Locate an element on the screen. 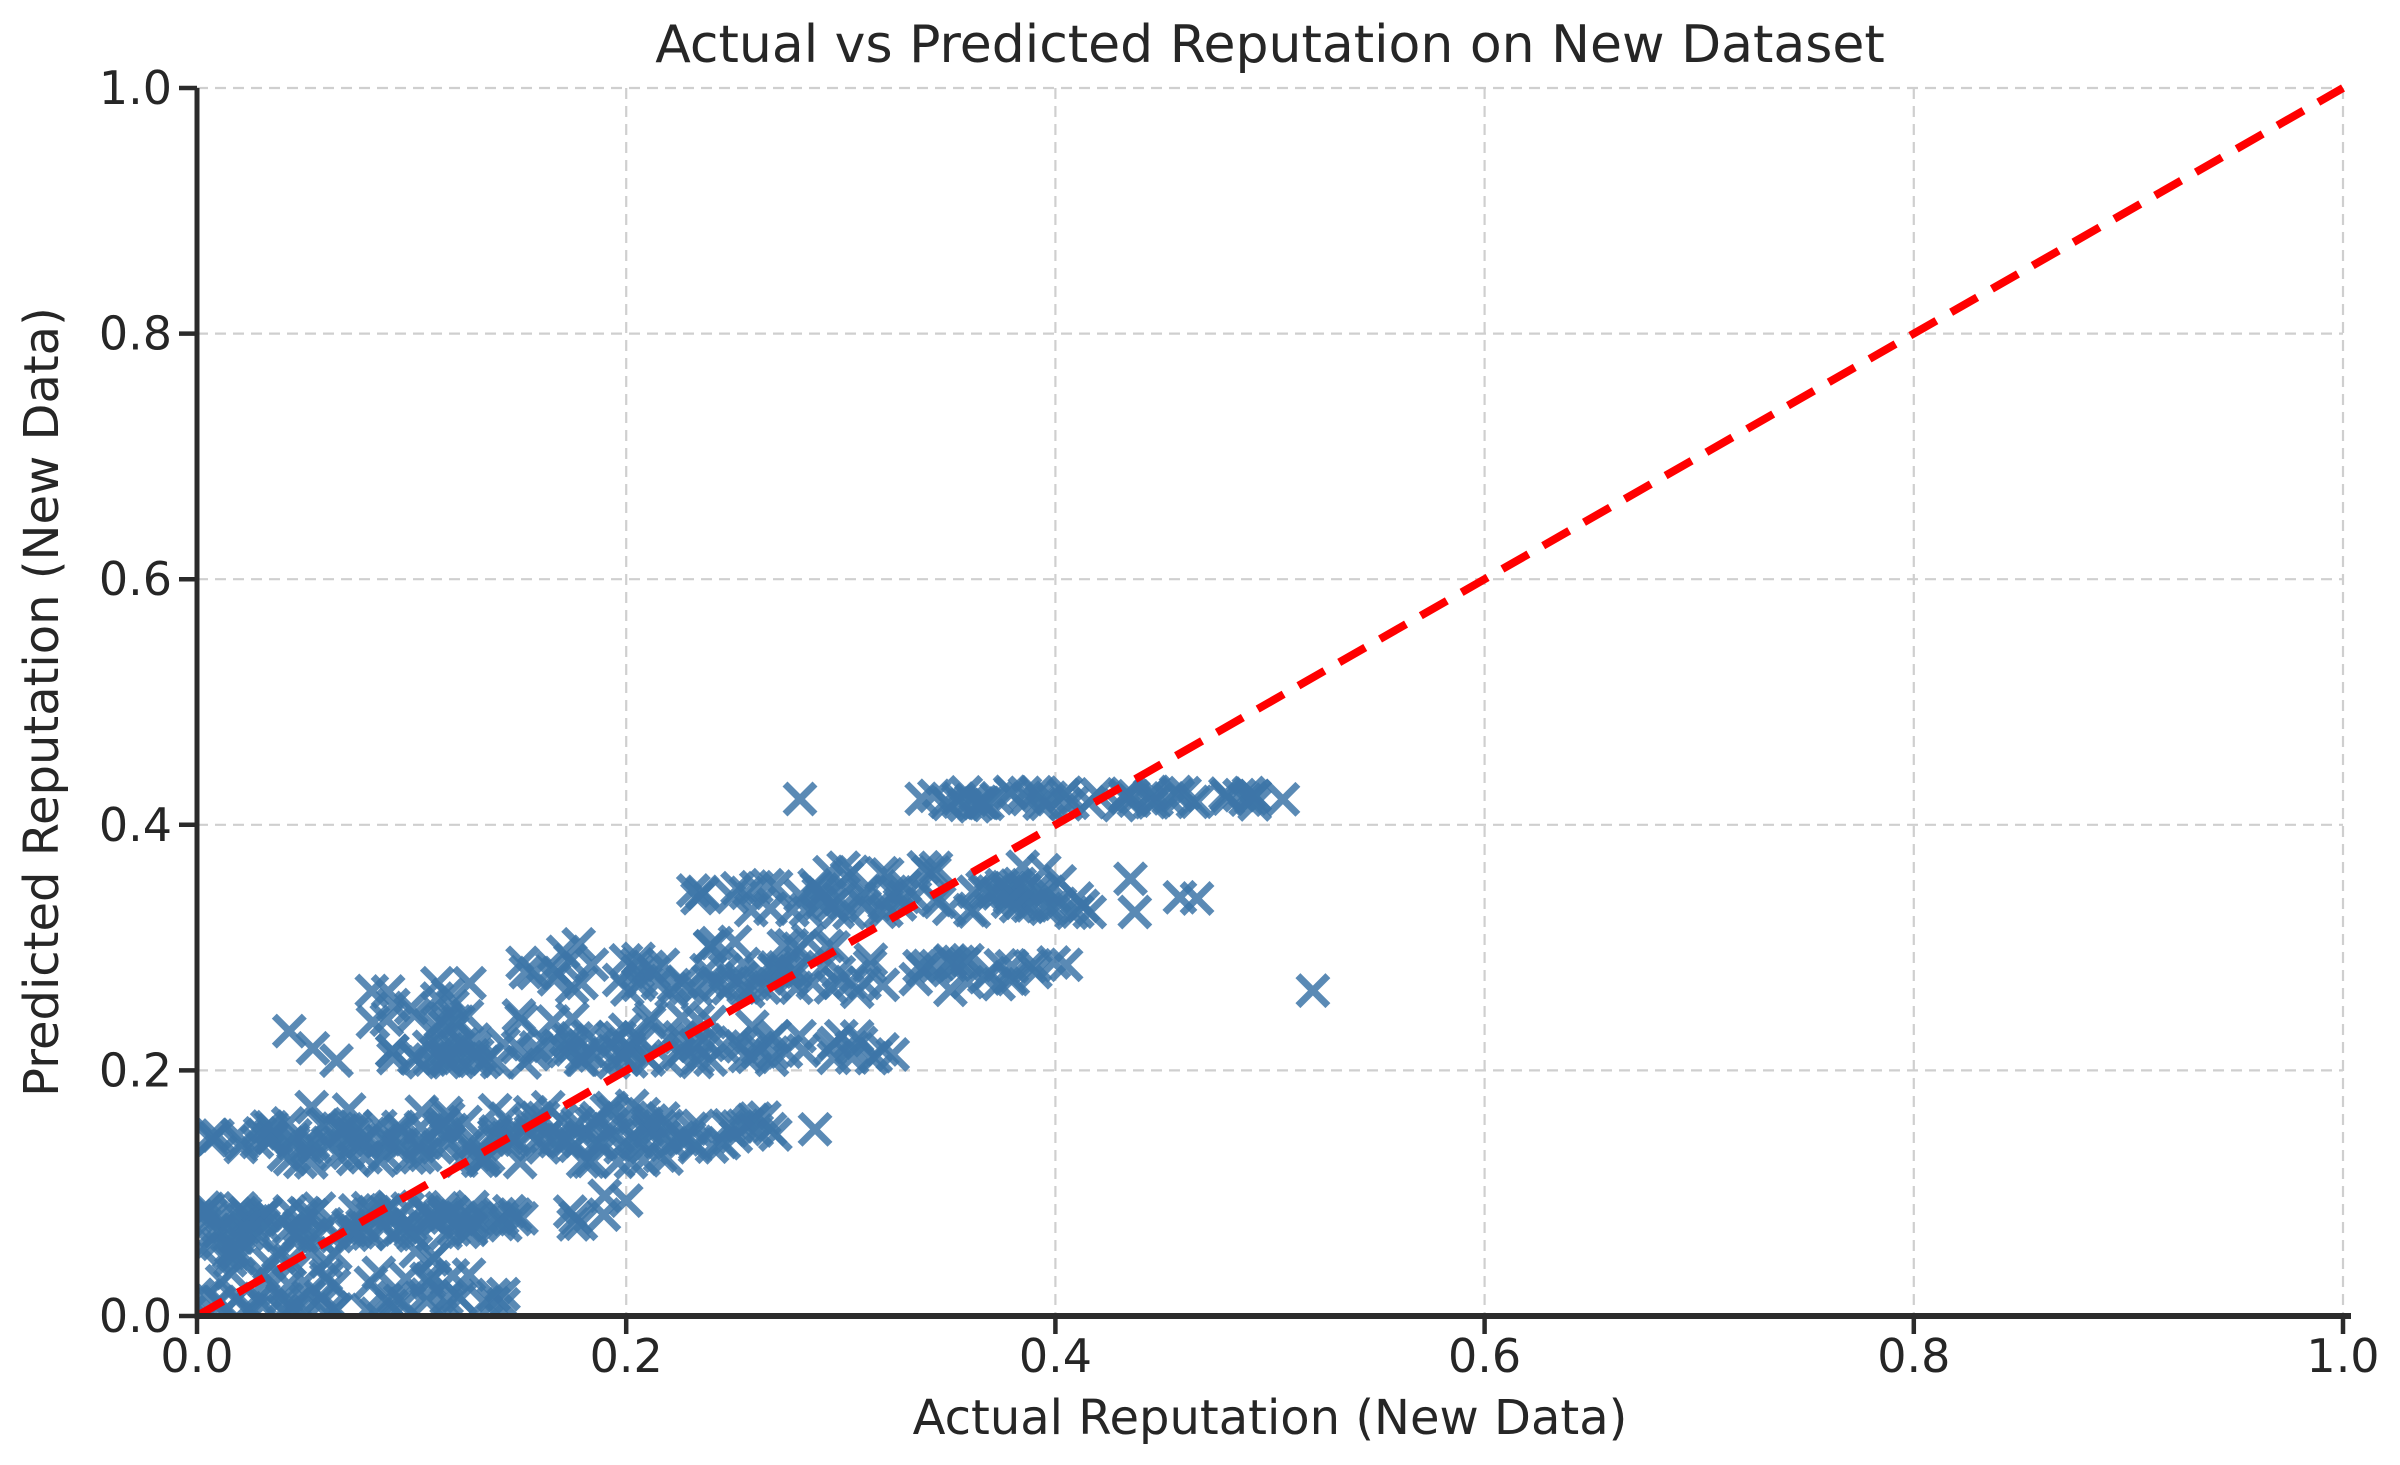 The height and width of the screenshot is (1465, 2400). y-tick-label: 0.2 is located at coordinates (135, 1070).